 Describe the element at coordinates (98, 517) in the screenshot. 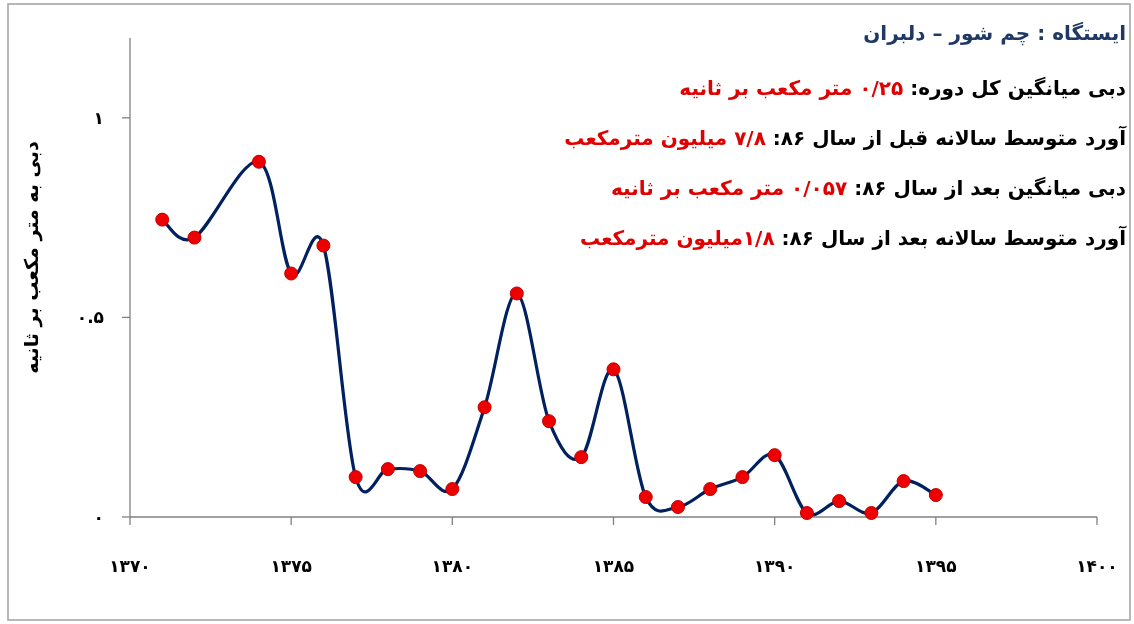

I see `y-tick-label: ۰` at that location.